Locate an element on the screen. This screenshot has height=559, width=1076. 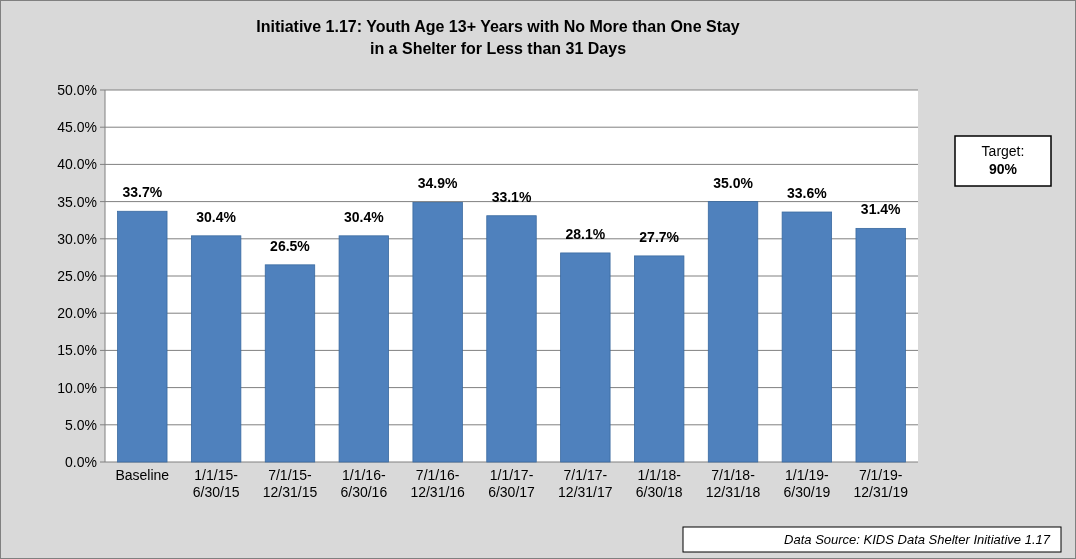
y-tick-label: 50.0% is located at coordinates (77, 89).